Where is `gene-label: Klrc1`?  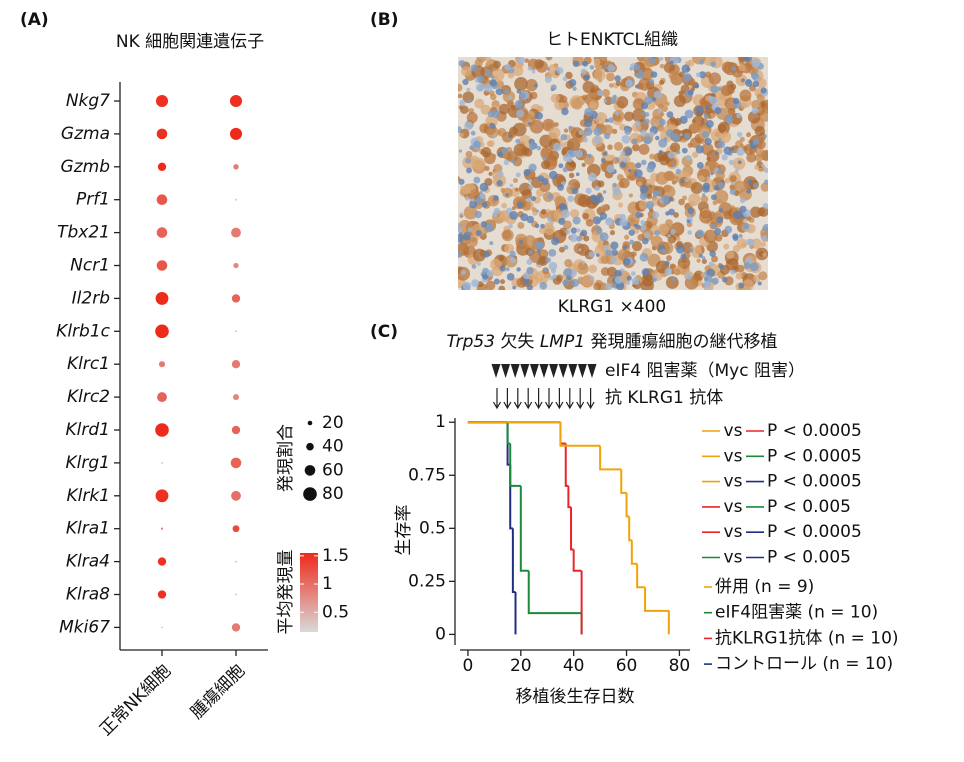
gene-label: Klrc1 is located at coordinates (88, 364).